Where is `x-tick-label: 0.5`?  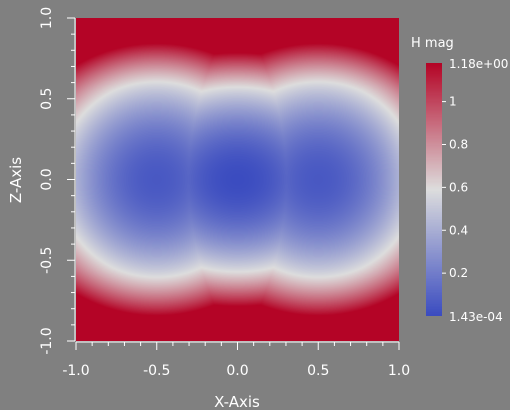 x-tick-label: 0.5 is located at coordinates (318, 371).